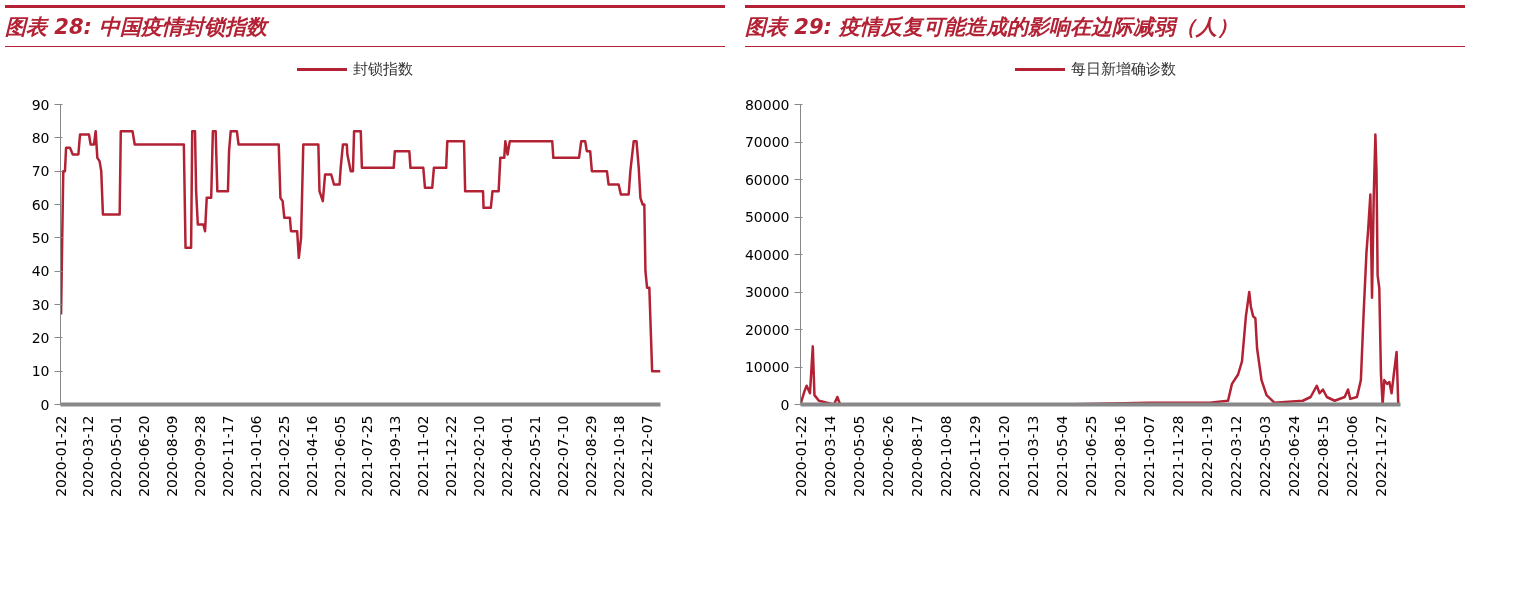  I want to click on x-tick-label: 2021-11-02, so click(423, 456).